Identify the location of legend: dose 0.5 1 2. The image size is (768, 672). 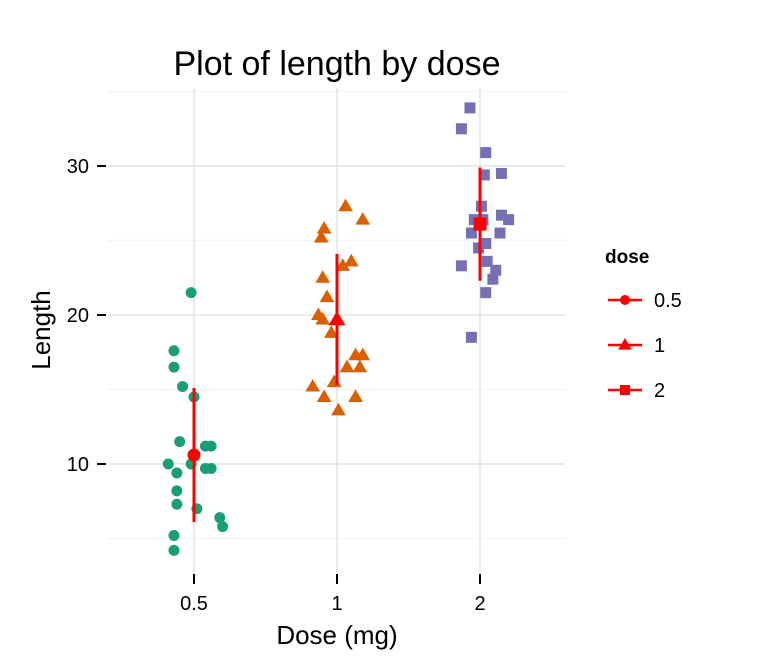
(643, 324).